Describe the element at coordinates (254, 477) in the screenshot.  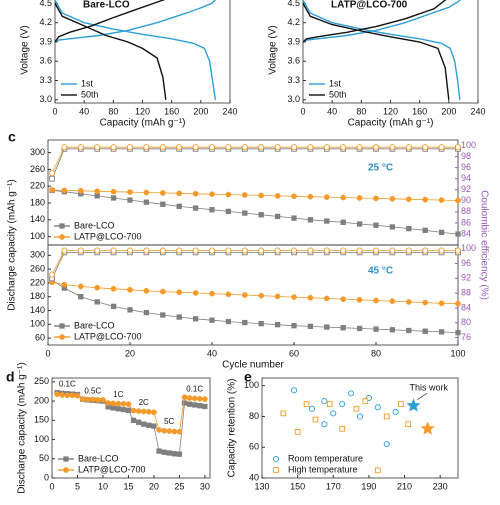
I see `y-tick-label: 40` at that location.